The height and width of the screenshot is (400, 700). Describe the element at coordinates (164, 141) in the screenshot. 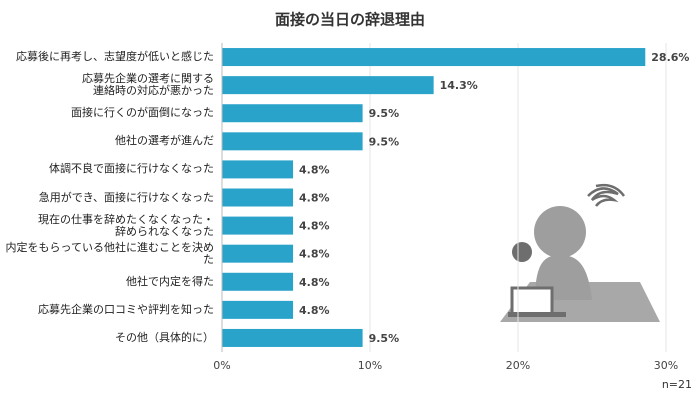

I see `category-label: 他社の選考が進んだ` at that location.